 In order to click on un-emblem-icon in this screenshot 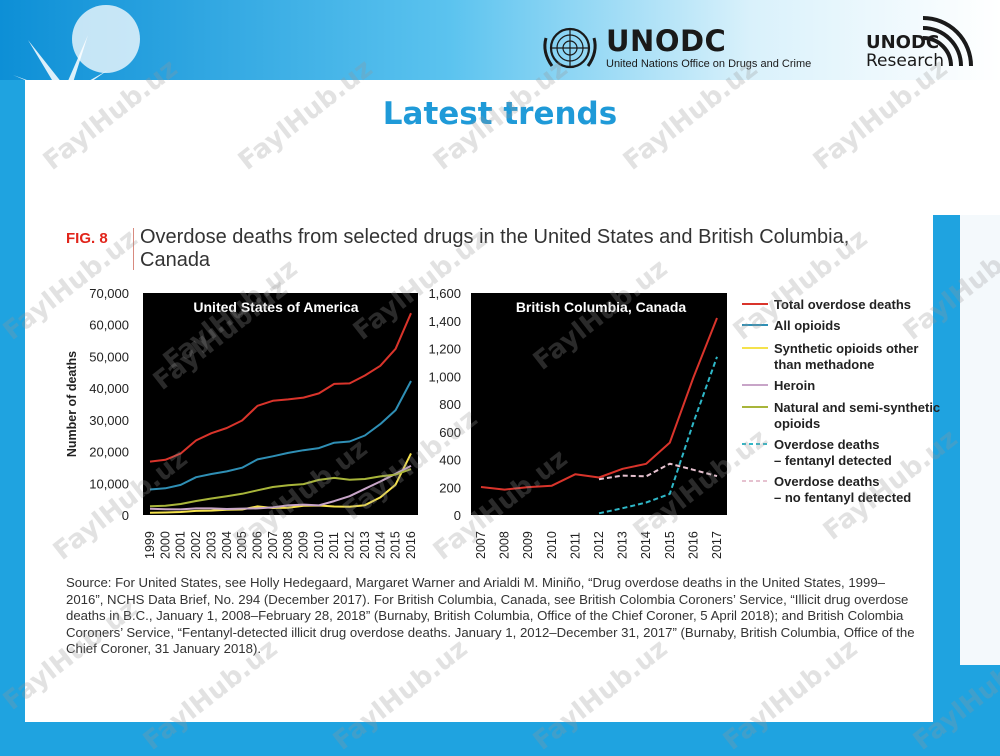, I will do `click(570, 48)`.